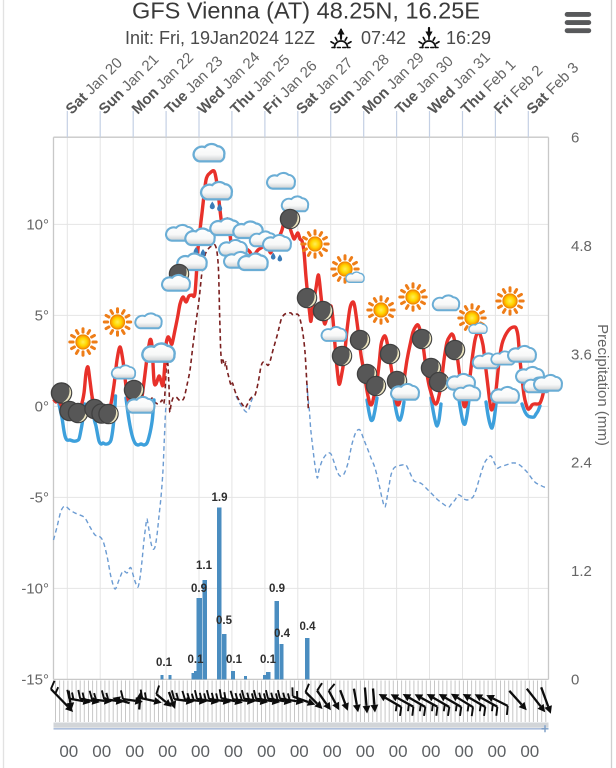  What do you see at coordinates (42, 407) in the screenshot?
I see `svg-text: 0°` at bounding box center [42, 407].